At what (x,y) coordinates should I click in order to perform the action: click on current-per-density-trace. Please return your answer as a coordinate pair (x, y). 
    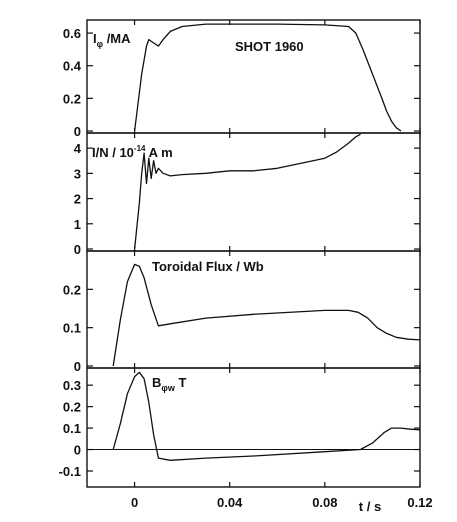
    Looking at the image, I should click on (247, 191).